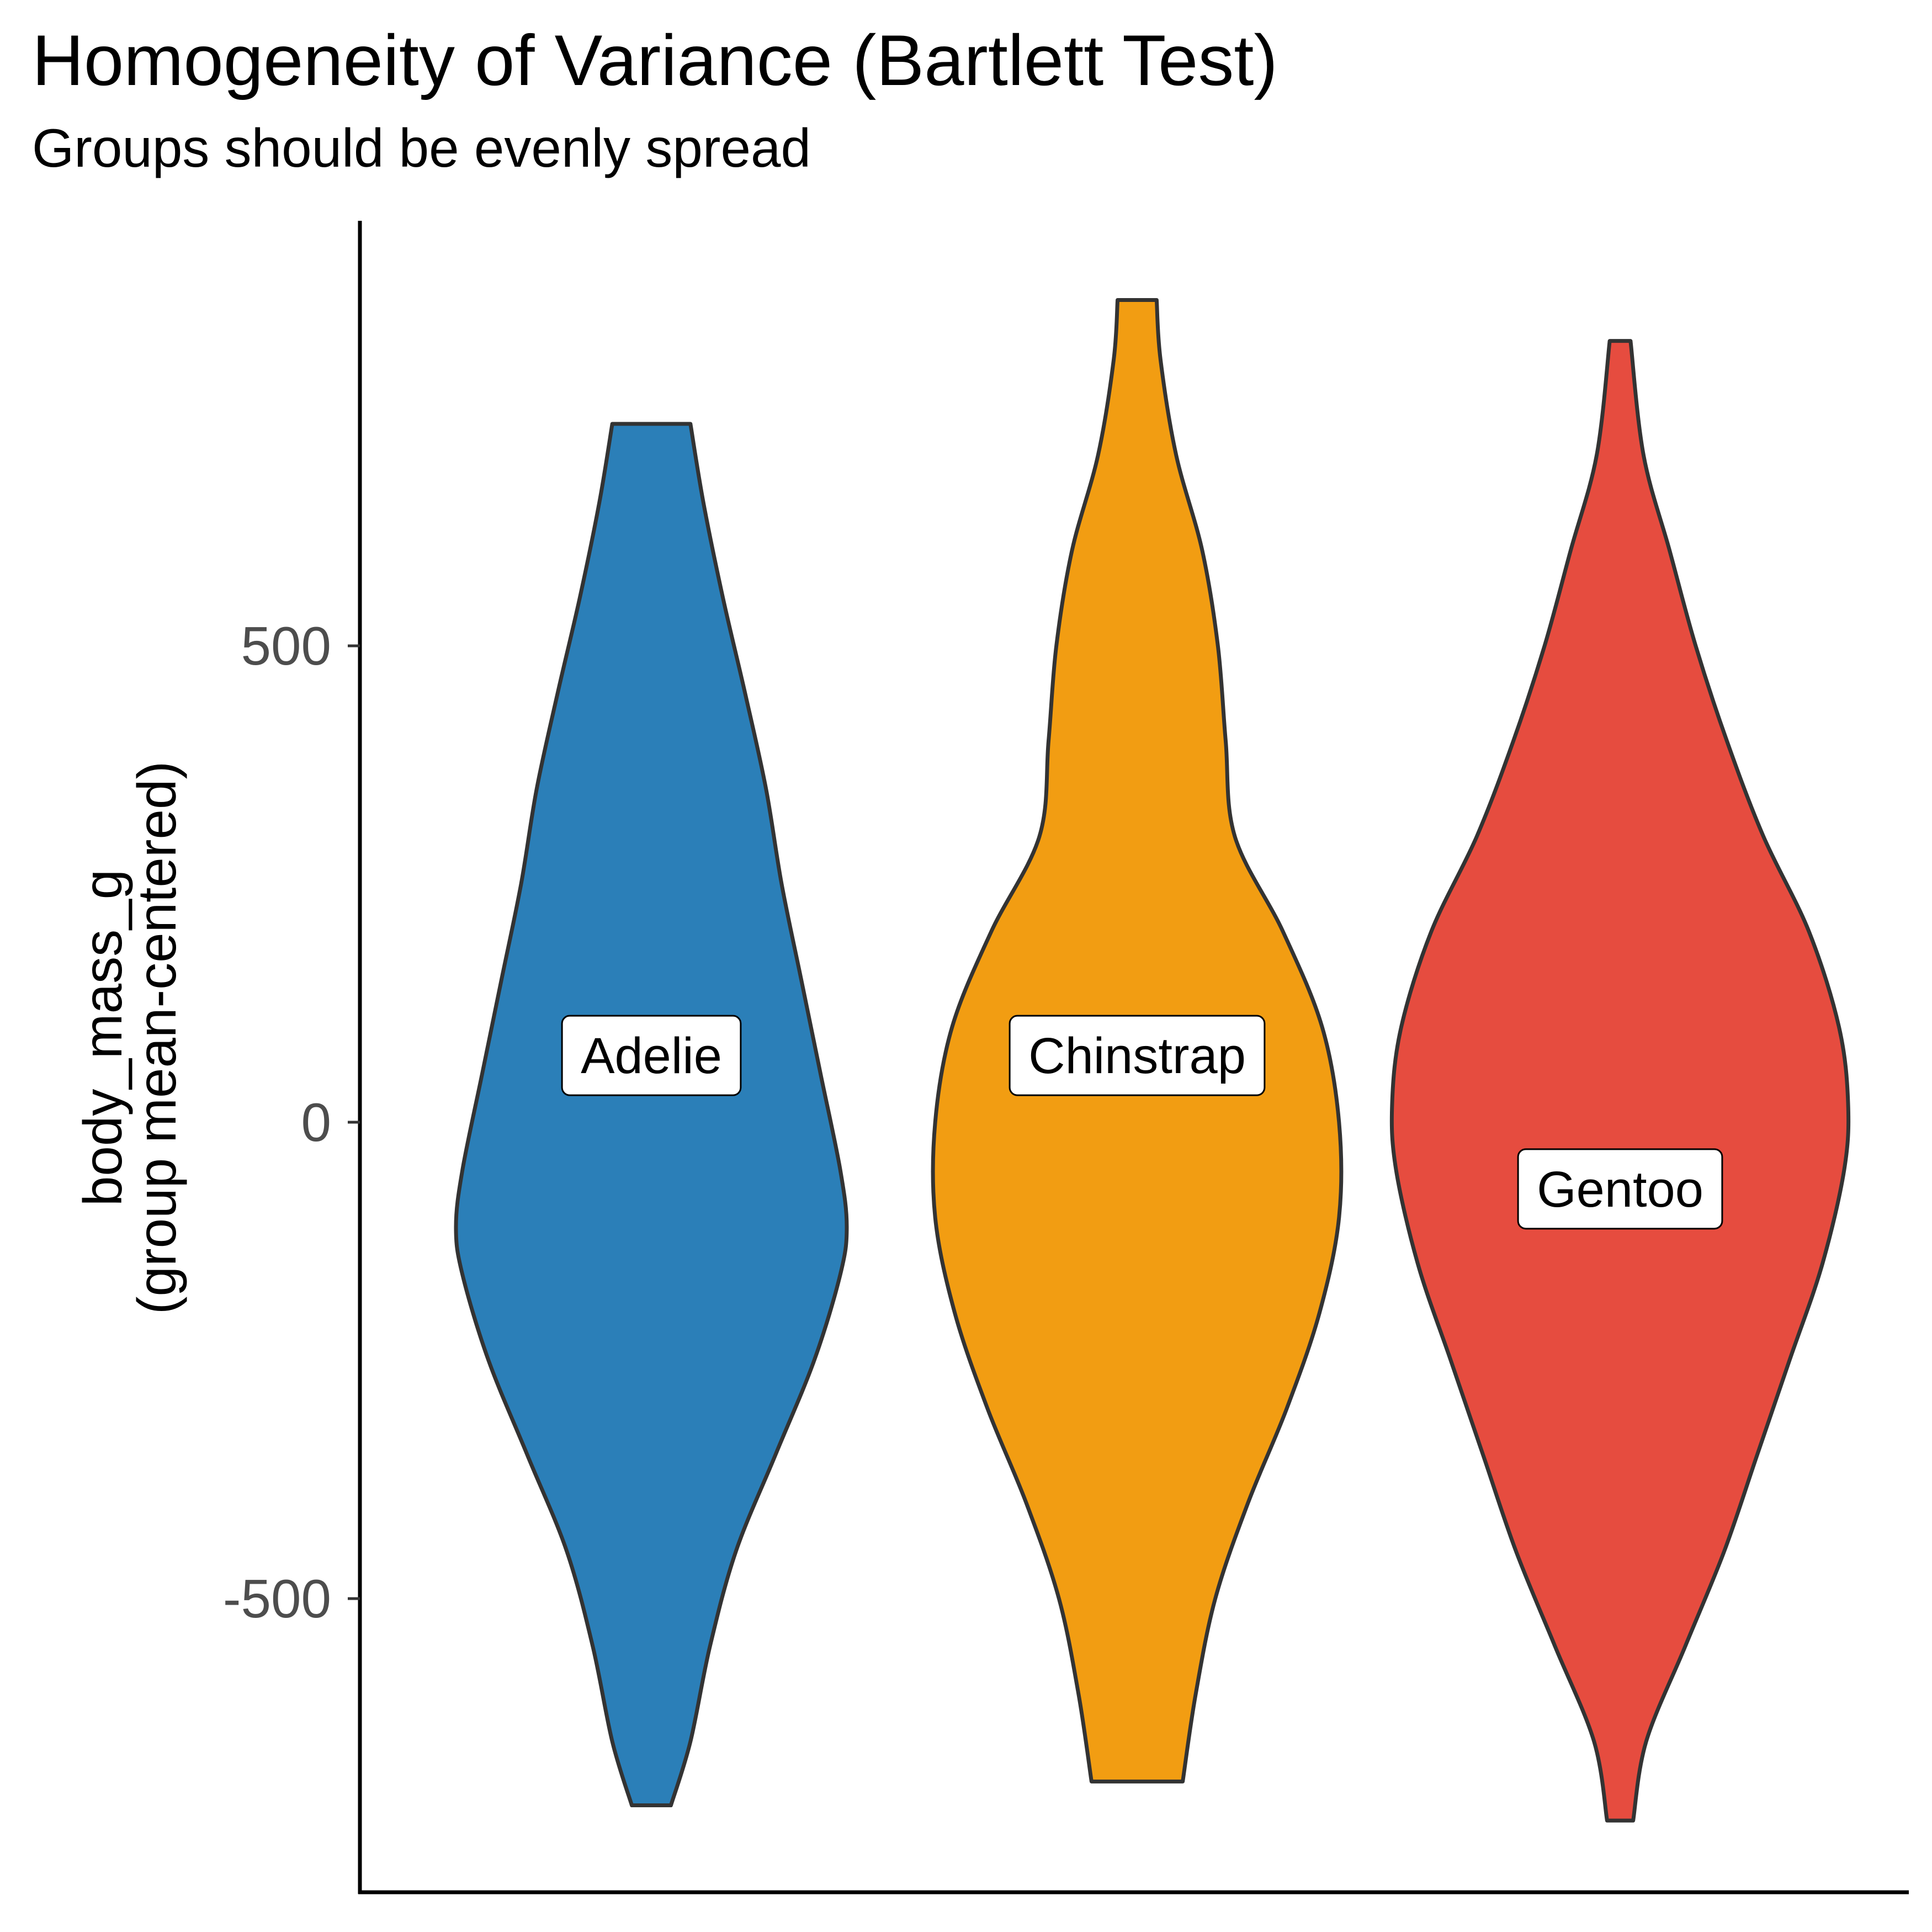 This screenshot has height=1932, width=1932. Describe the element at coordinates (156, 1038) in the screenshot. I see `y-axis-title-line2: (group mean-centered)` at that location.